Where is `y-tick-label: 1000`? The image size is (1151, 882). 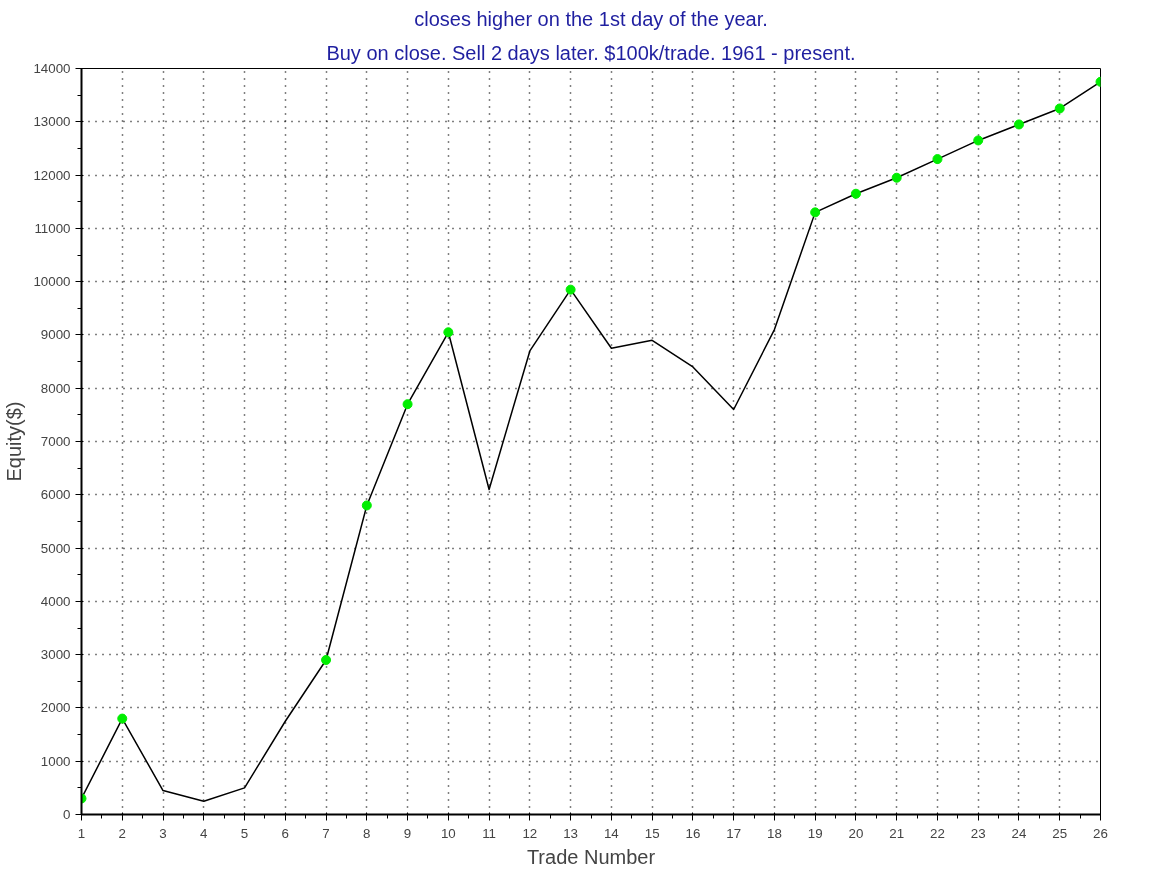
y-tick-label: 1000 is located at coordinates (55, 761).